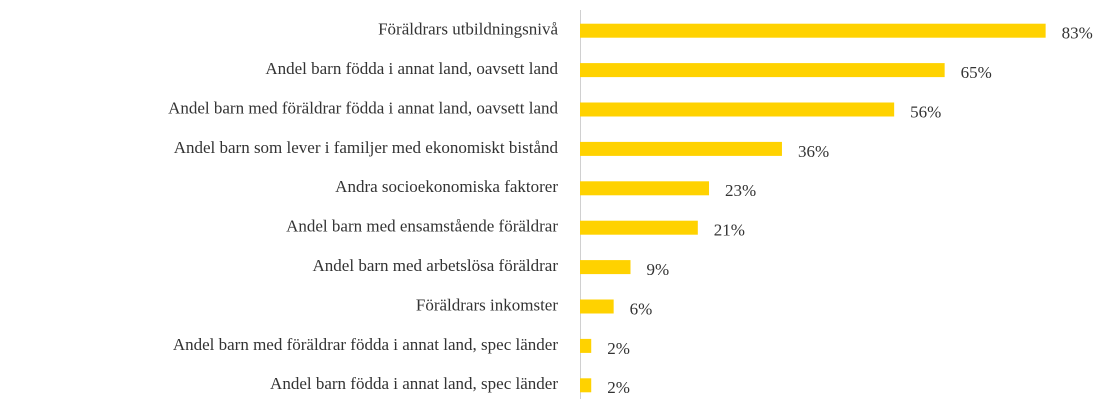 The width and height of the screenshot is (1102, 400). What do you see at coordinates (446, 186) in the screenshot?
I see `category-label: Andra socioekonomiska faktorer` at bounding box center [446, 186].